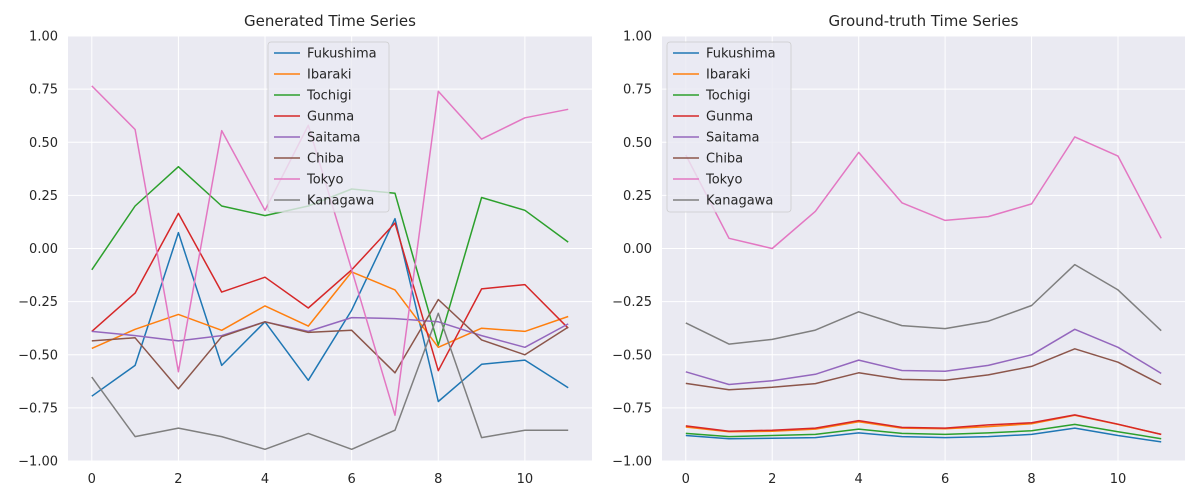 The image size is (1200, 500). I want to click on series-line-ibaraki, so click(330, 310).